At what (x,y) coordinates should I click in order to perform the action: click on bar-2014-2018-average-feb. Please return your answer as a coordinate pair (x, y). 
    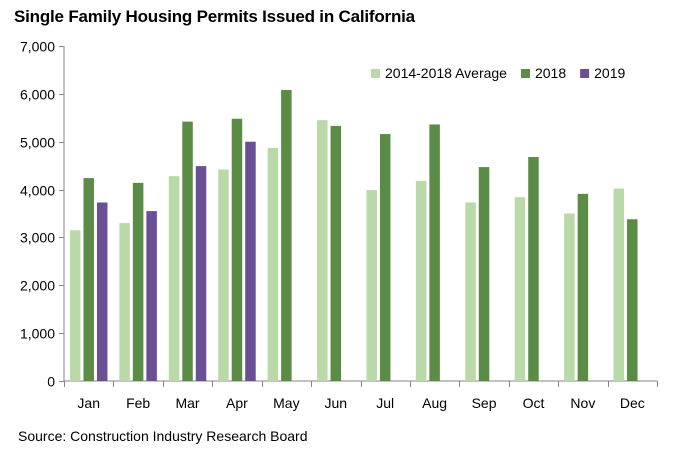
    Looking at the image, I should click on (124, 302).